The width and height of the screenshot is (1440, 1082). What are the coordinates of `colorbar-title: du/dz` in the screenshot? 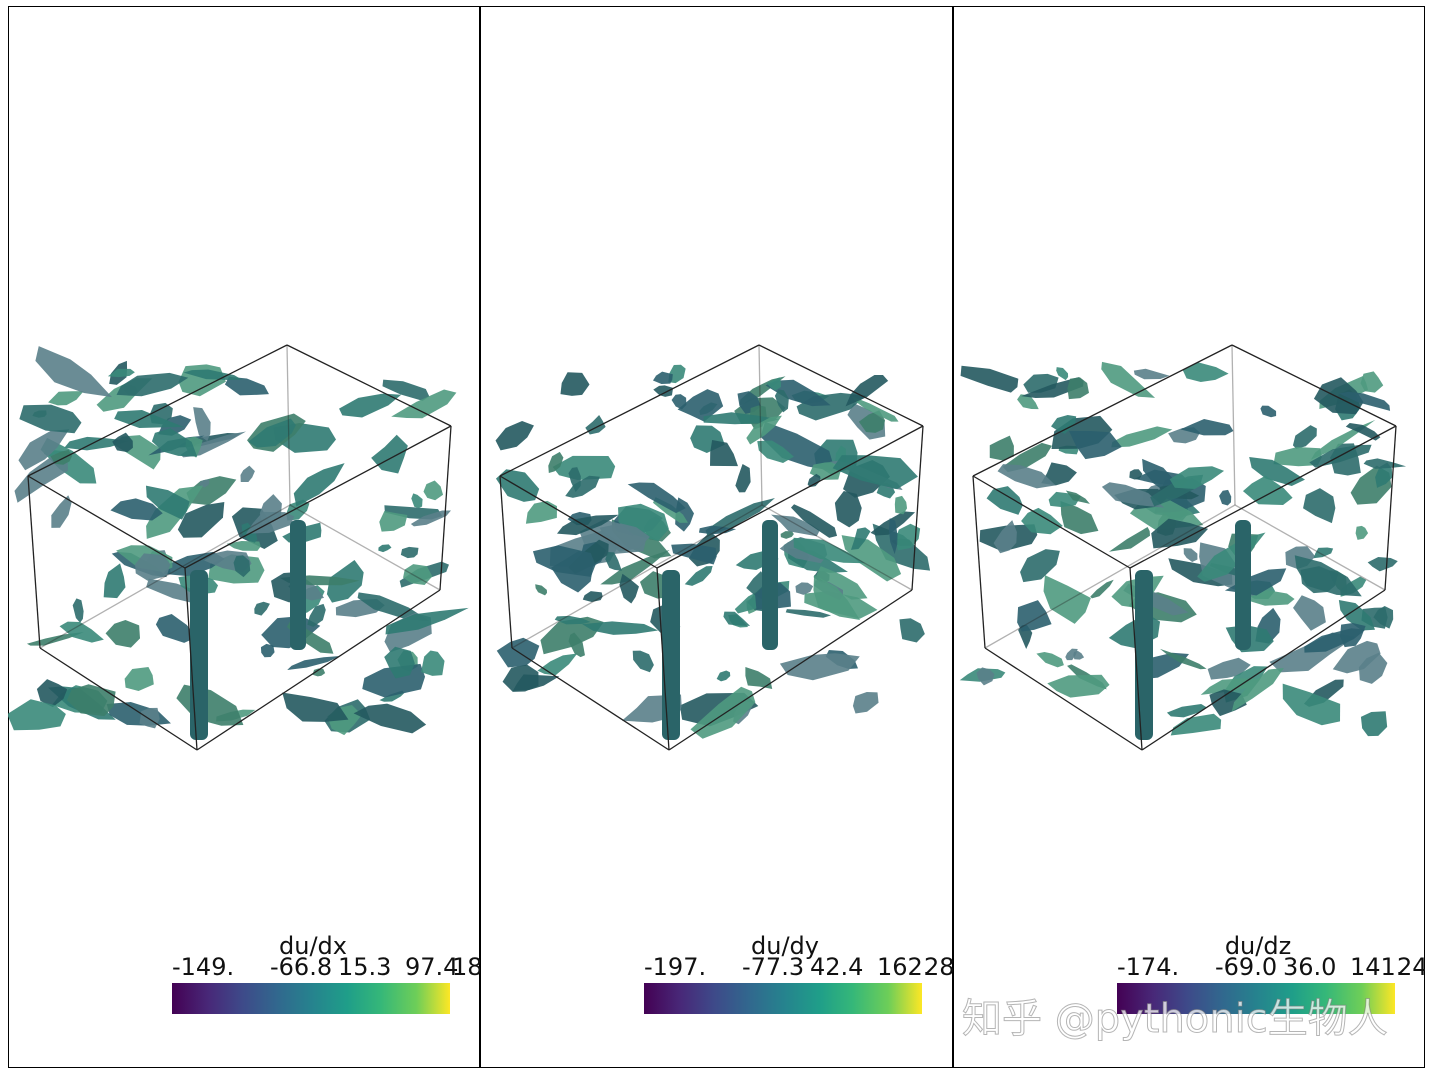 It's located at (1258, 946).